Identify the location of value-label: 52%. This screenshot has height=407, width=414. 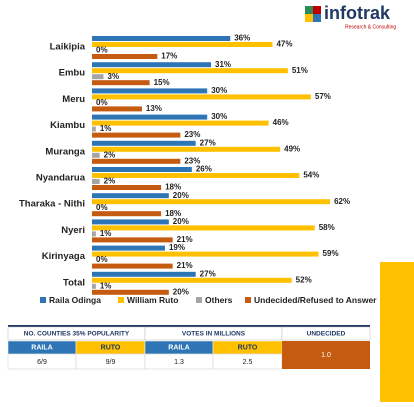
(304, 279).